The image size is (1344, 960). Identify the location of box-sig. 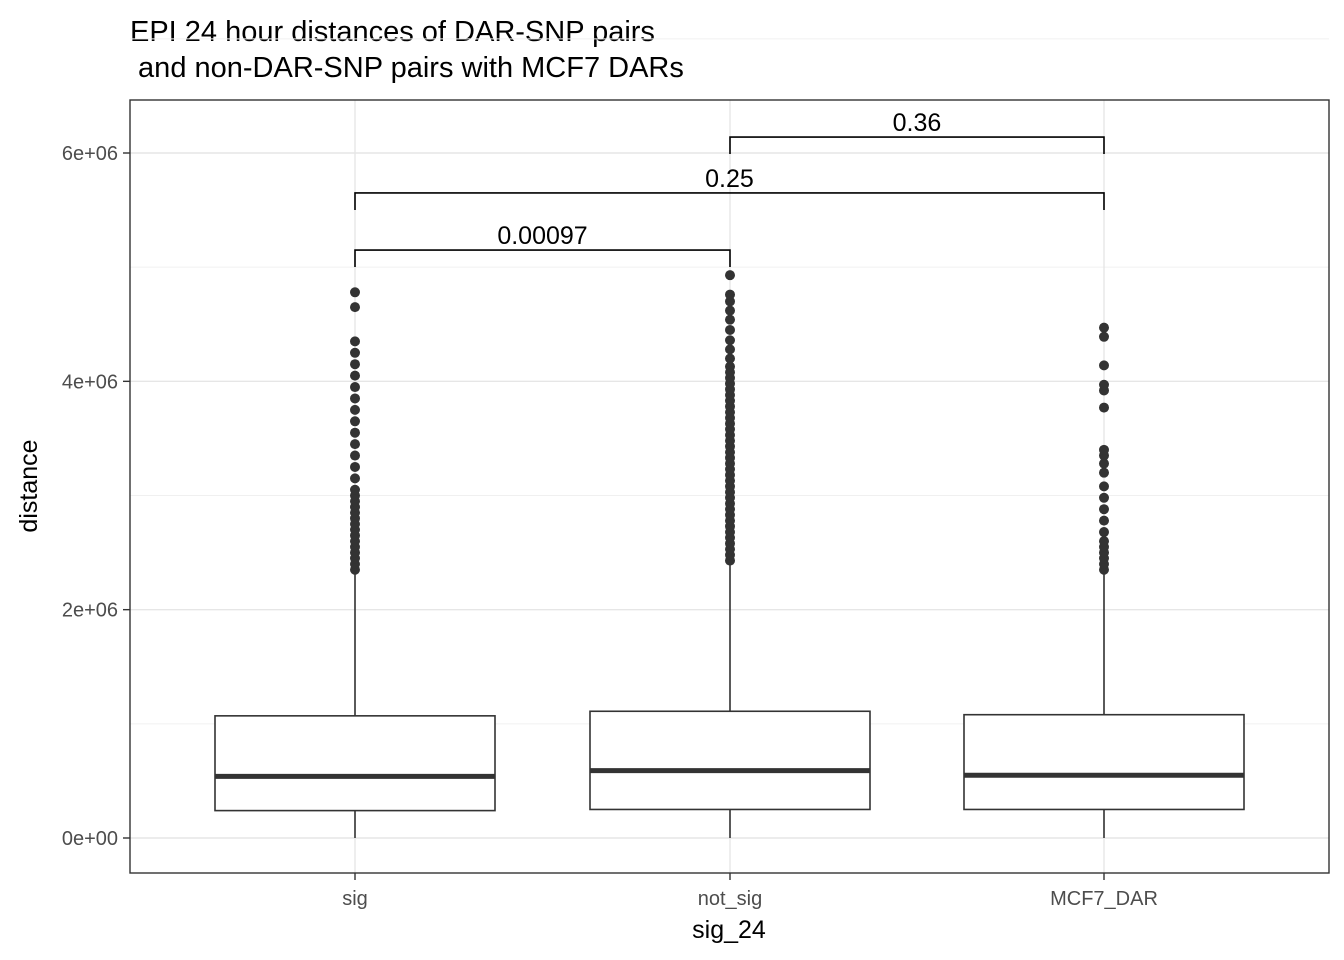
(355, 562).